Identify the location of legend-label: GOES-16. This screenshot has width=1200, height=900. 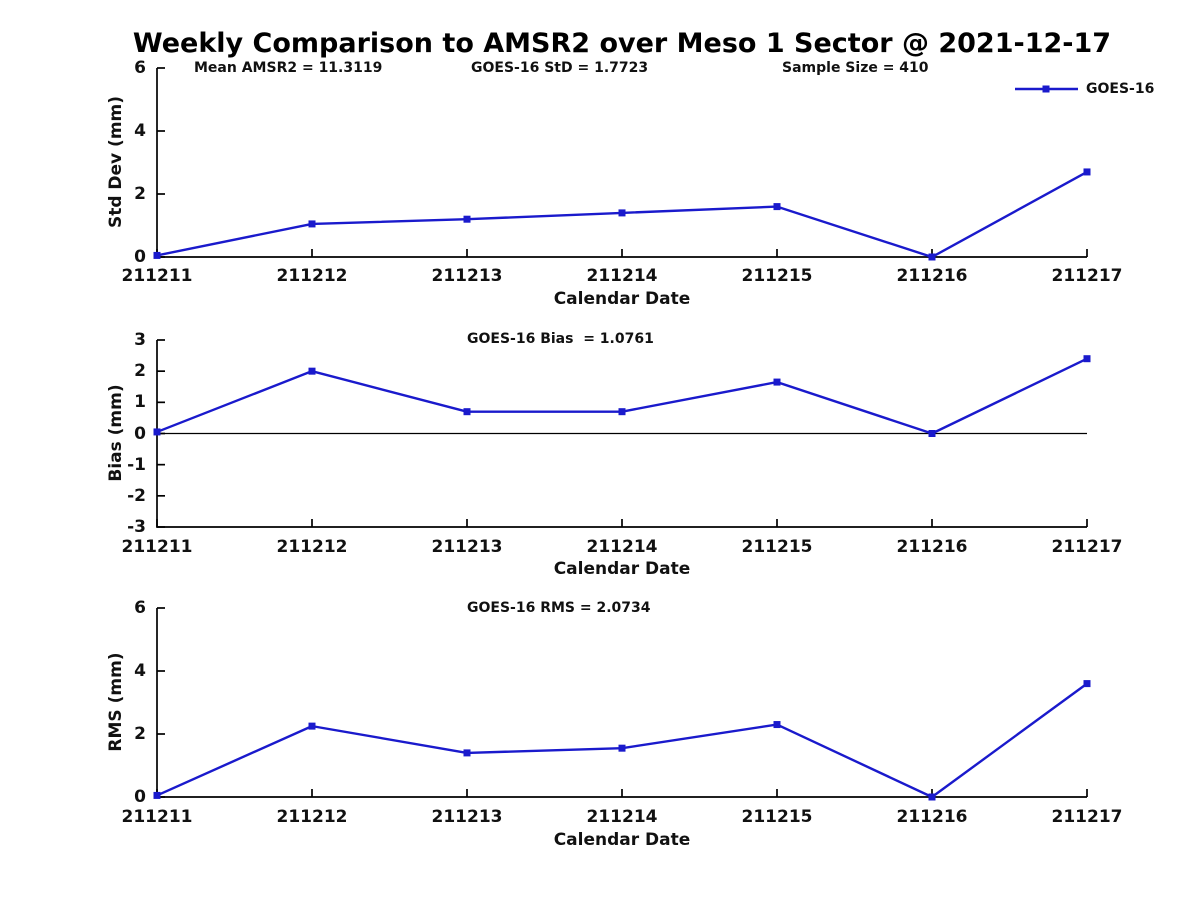
(1120, 89).